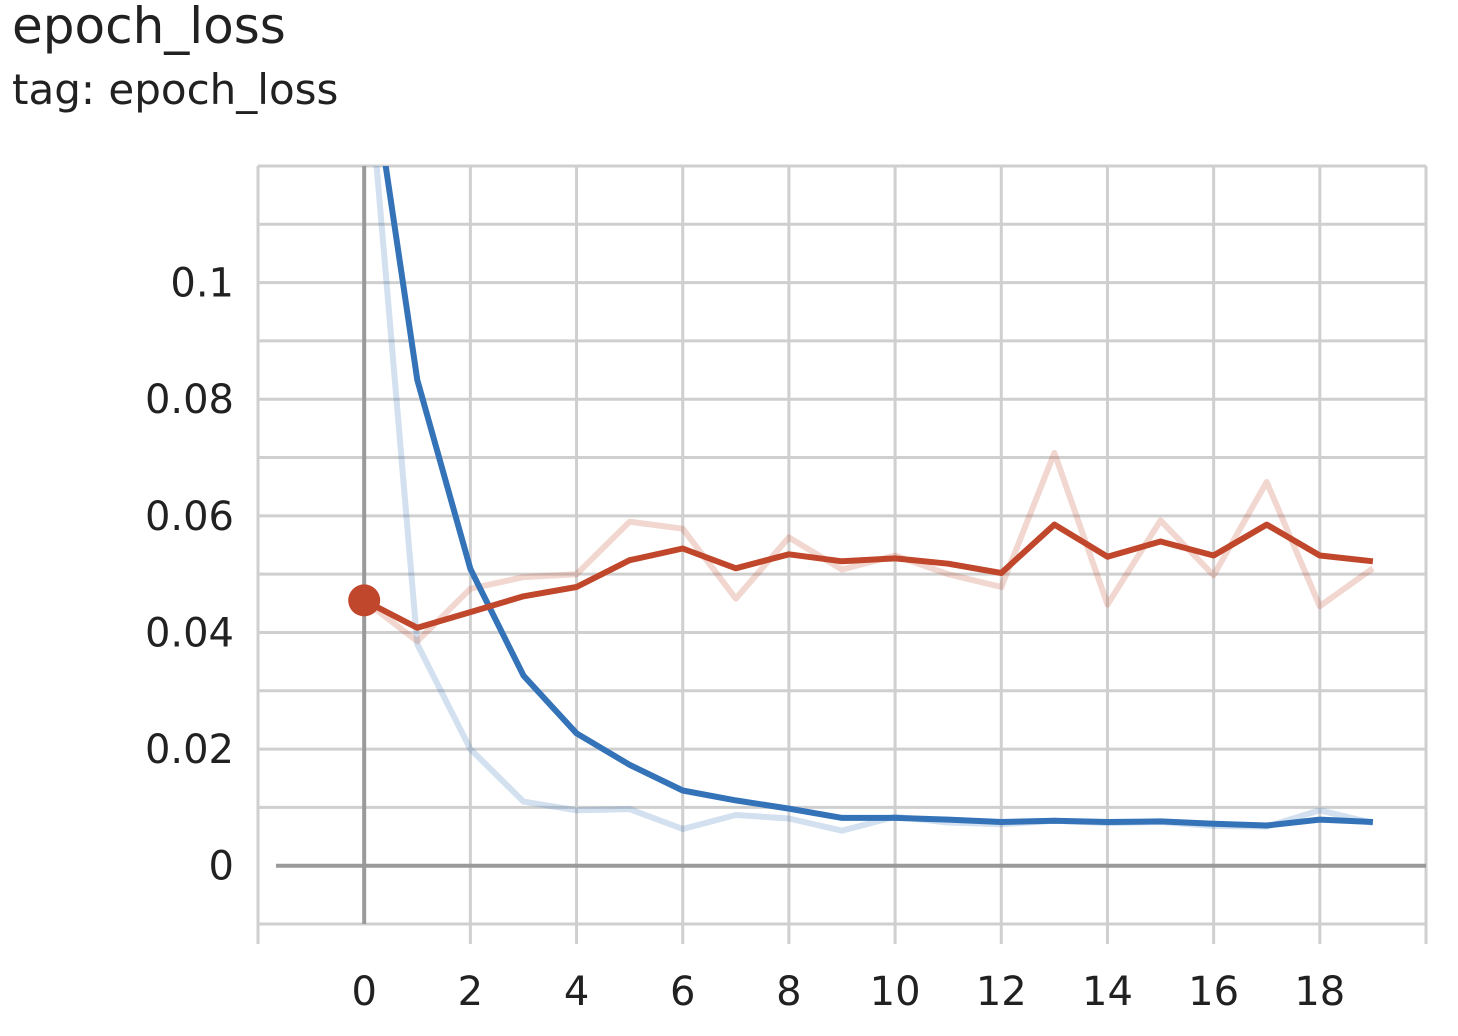  Describe the element at coordinates (221, 867) in the screenshot. I see `y-tick-label: 0` at that location.